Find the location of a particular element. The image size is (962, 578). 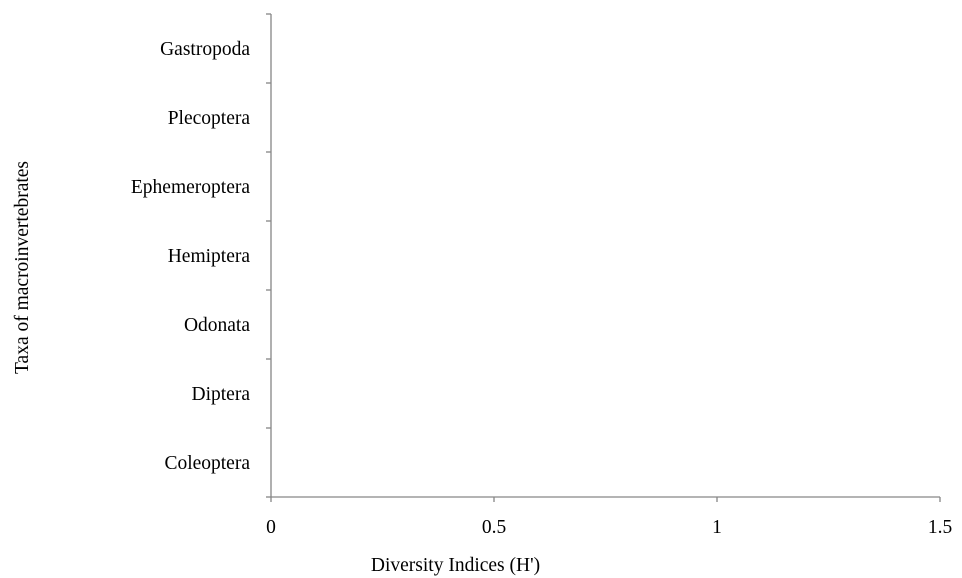

x-axis-title: Diversity Indices (H') is located at coordinates (455, 565).